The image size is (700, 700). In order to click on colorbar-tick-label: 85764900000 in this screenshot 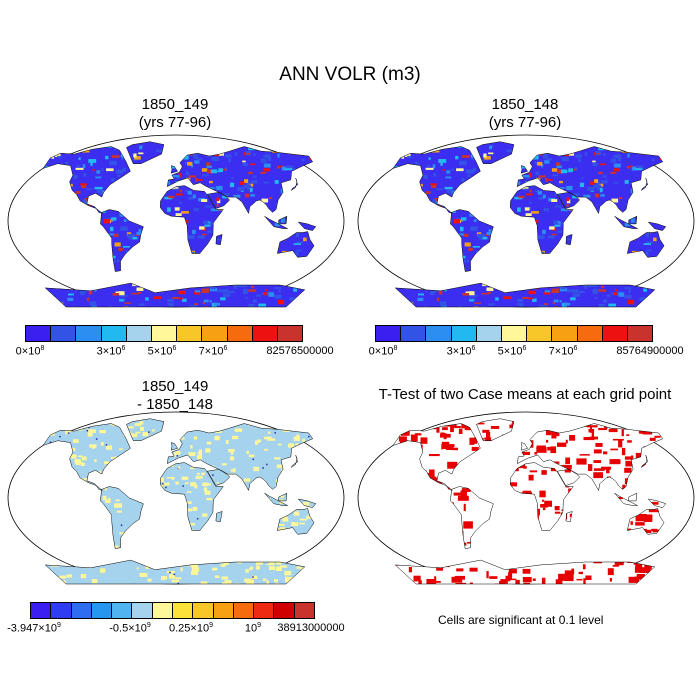, I will do `click(650, 351)`.